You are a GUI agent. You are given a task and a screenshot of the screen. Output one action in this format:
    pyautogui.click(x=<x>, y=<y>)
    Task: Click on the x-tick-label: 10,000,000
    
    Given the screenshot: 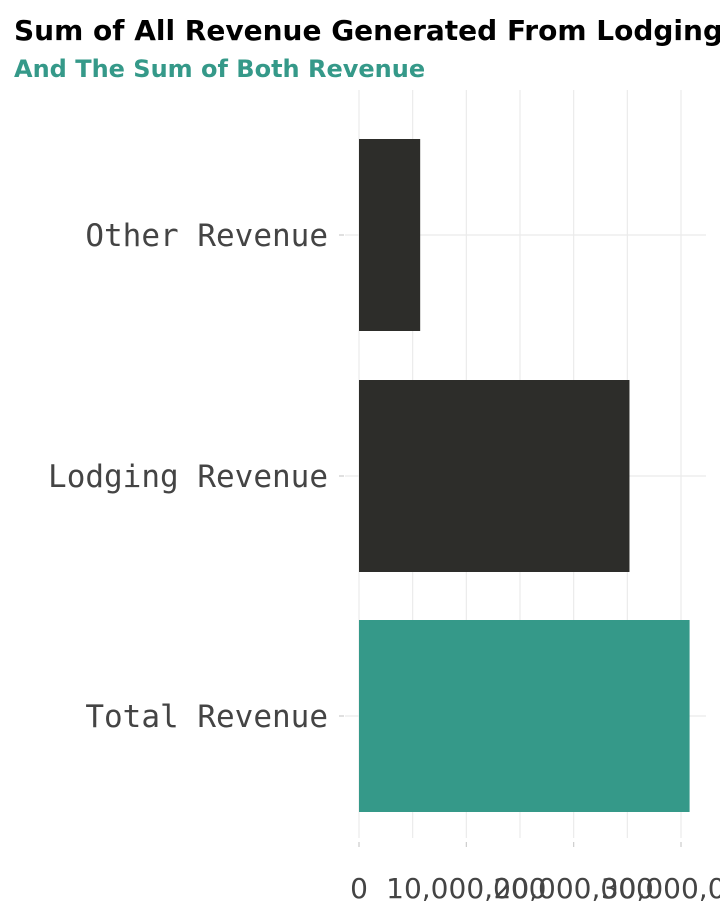 What is the action you would take?
    pyautogui.click(x=466, y=888)
    